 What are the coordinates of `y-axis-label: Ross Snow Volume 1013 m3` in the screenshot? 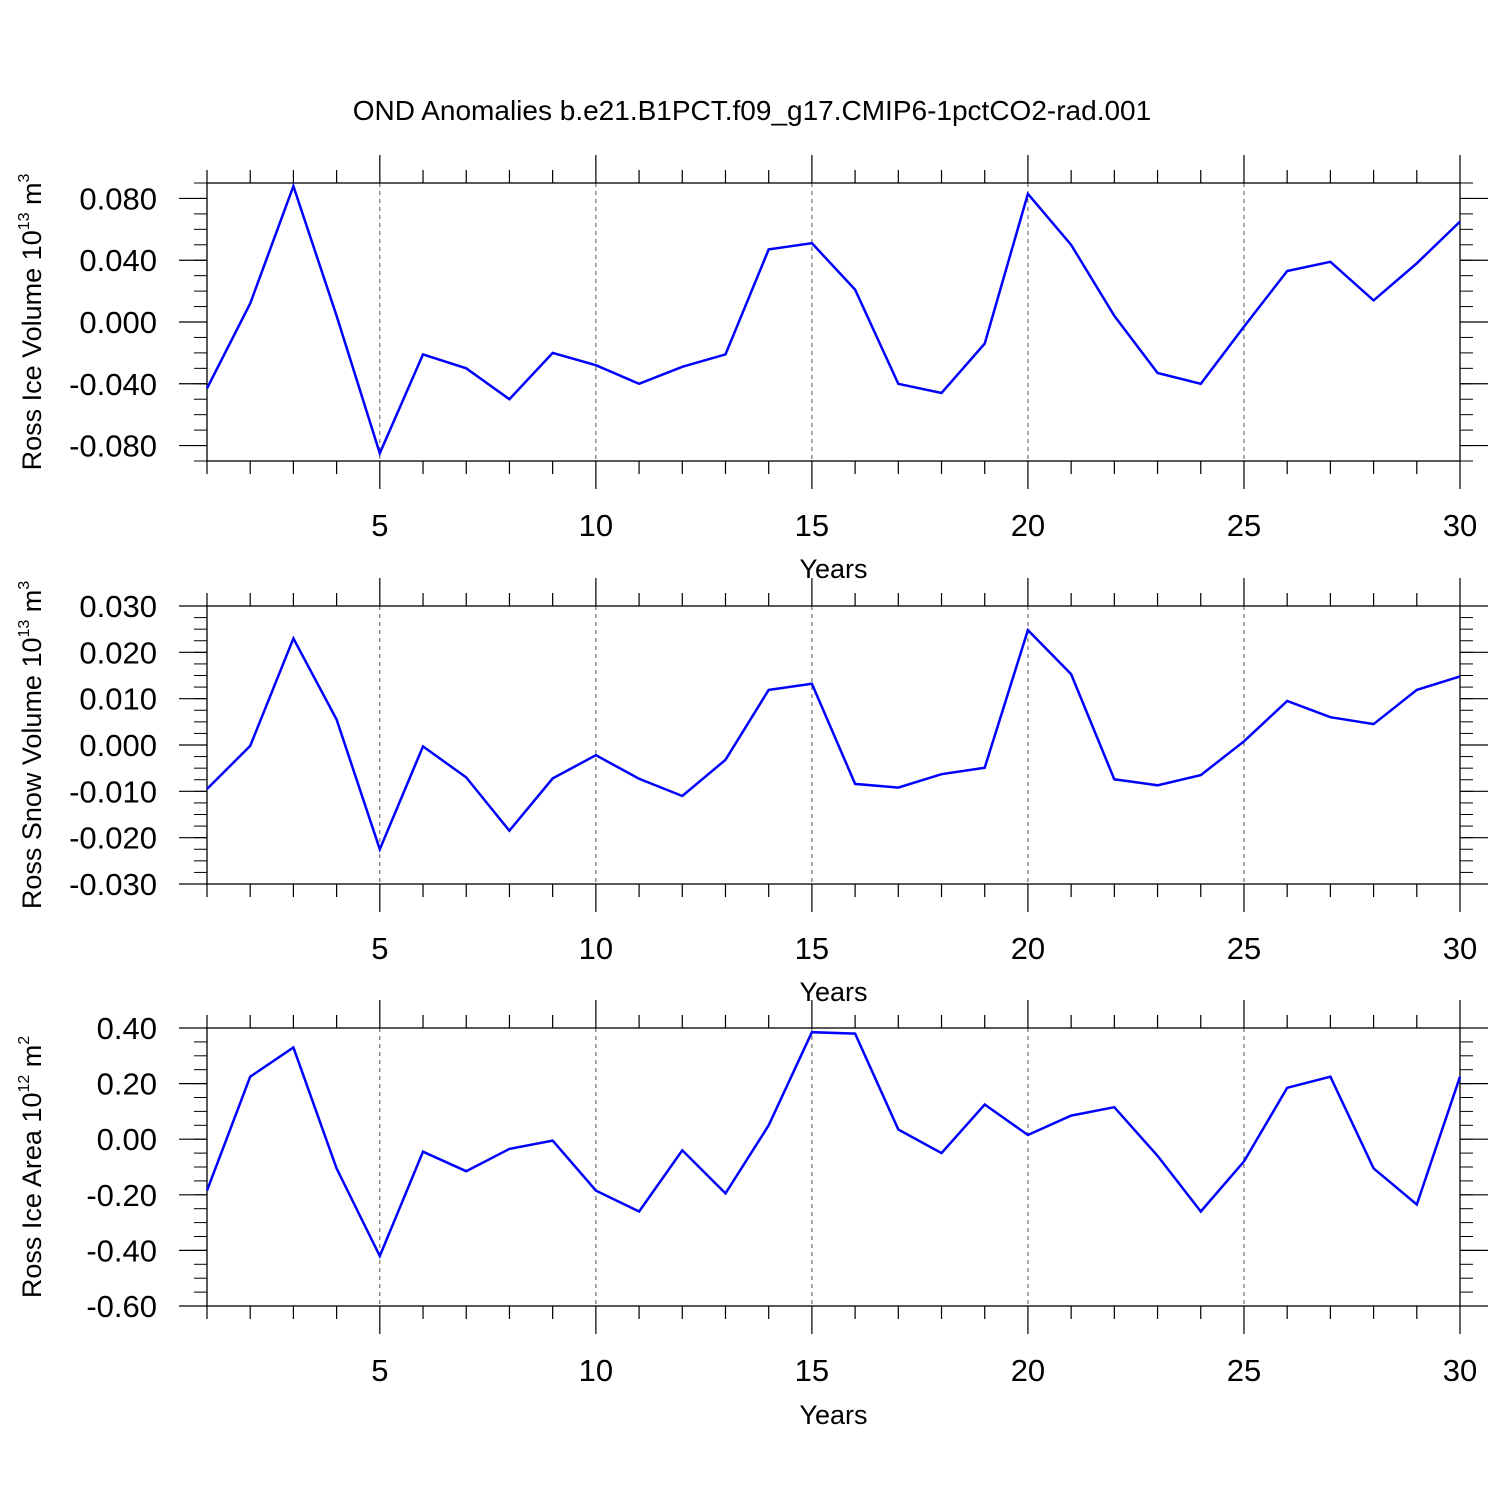 It's located at (31, 745).